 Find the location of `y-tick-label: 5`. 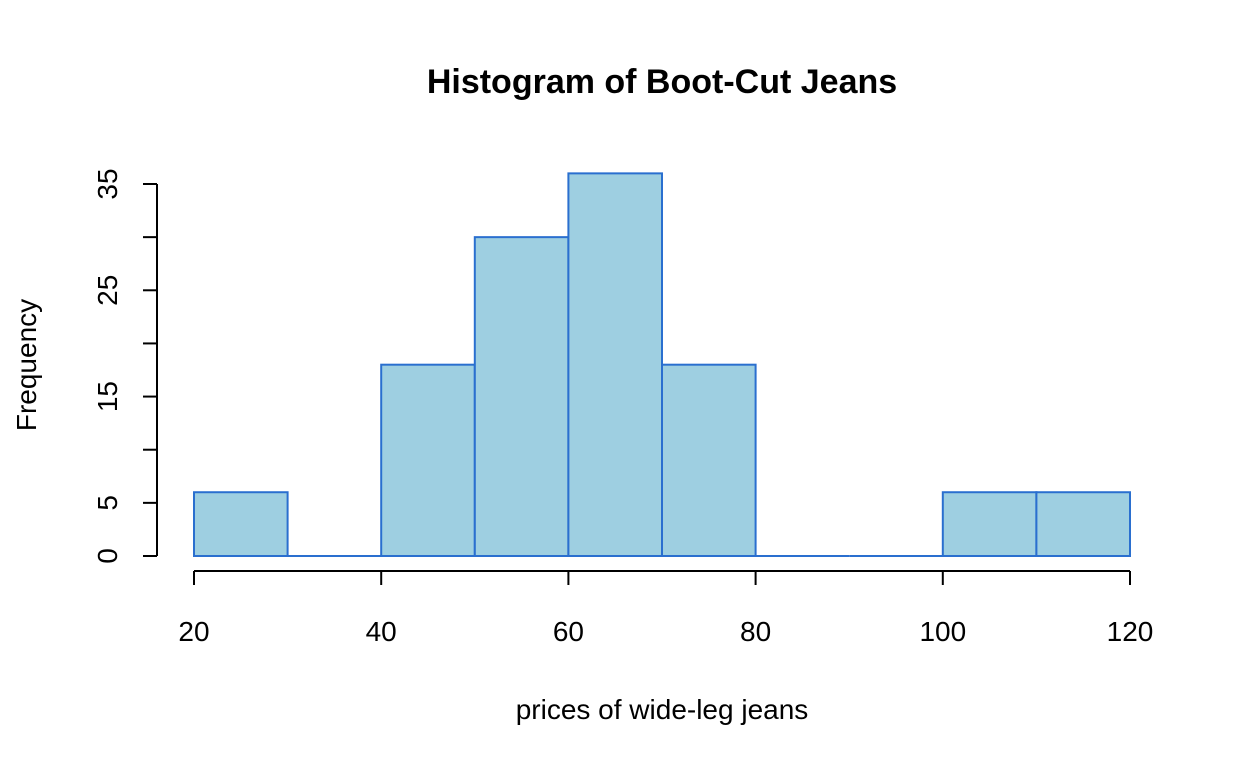

y-tick-label: 5 is located at coordinates (107, 503).